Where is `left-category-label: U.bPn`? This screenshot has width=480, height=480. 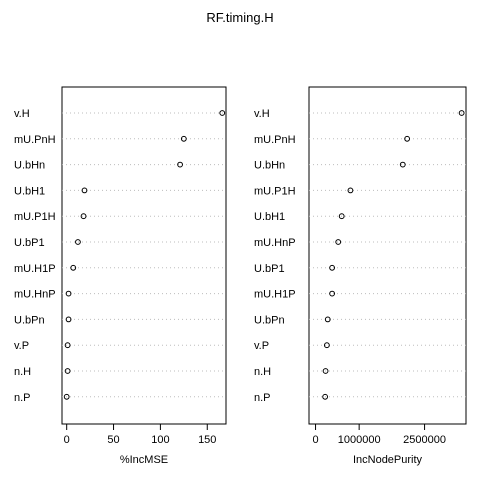 left-category-label: U.bPn is located at coordinates (29, 320).